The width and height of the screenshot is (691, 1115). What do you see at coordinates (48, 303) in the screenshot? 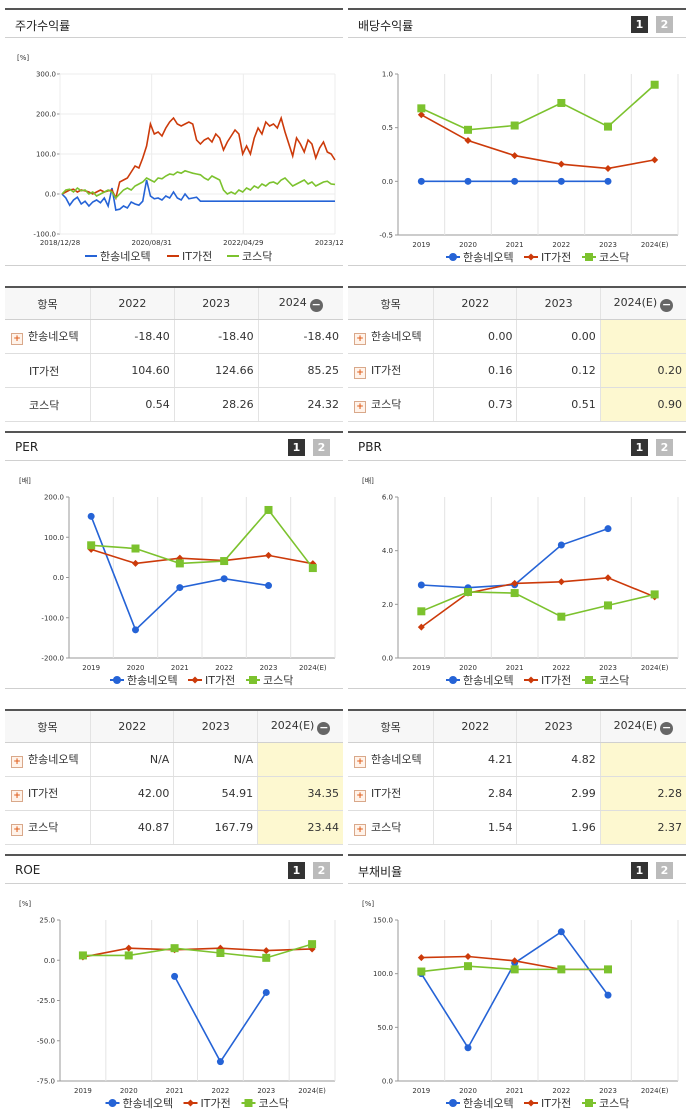
I see `column-header: 항목` at bounding box center [48, 303].